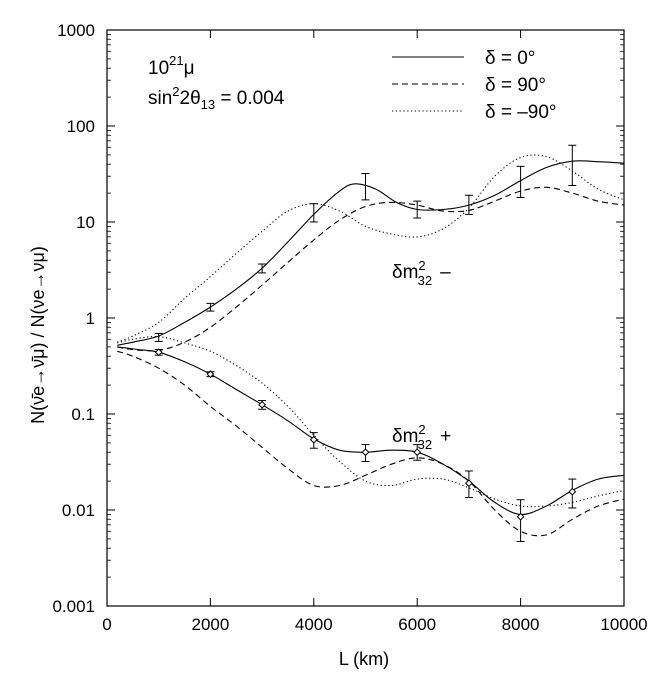  I want to click on y-tick-label-6: 1000, so click(76, 30).